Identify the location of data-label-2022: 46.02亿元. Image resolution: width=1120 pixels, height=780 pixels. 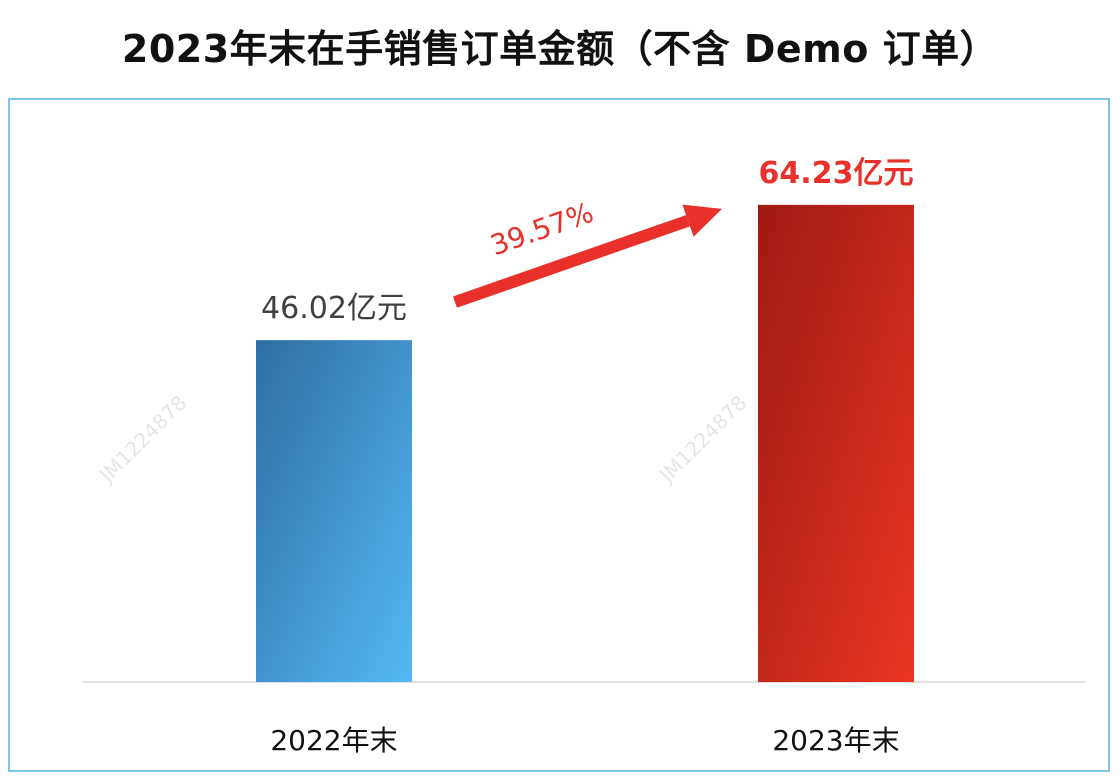
(334, 308).